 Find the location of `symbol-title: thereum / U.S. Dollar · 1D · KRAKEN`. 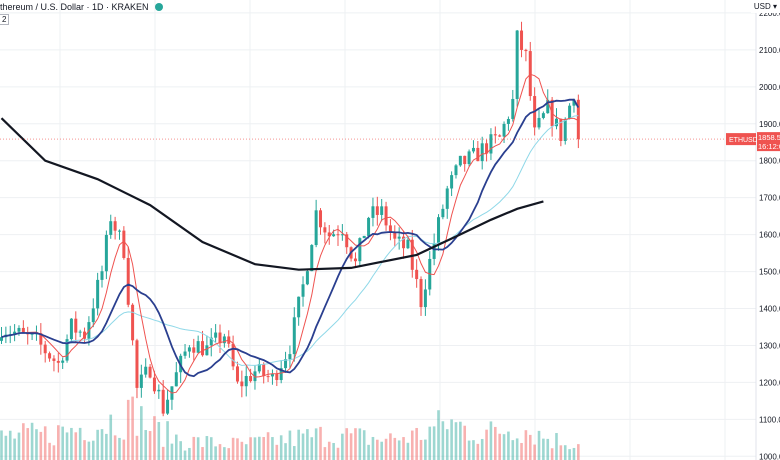

symbol-title: thereum / U.S. Dollar · 1D · KRAKEN is located at coordinates (74, 7).